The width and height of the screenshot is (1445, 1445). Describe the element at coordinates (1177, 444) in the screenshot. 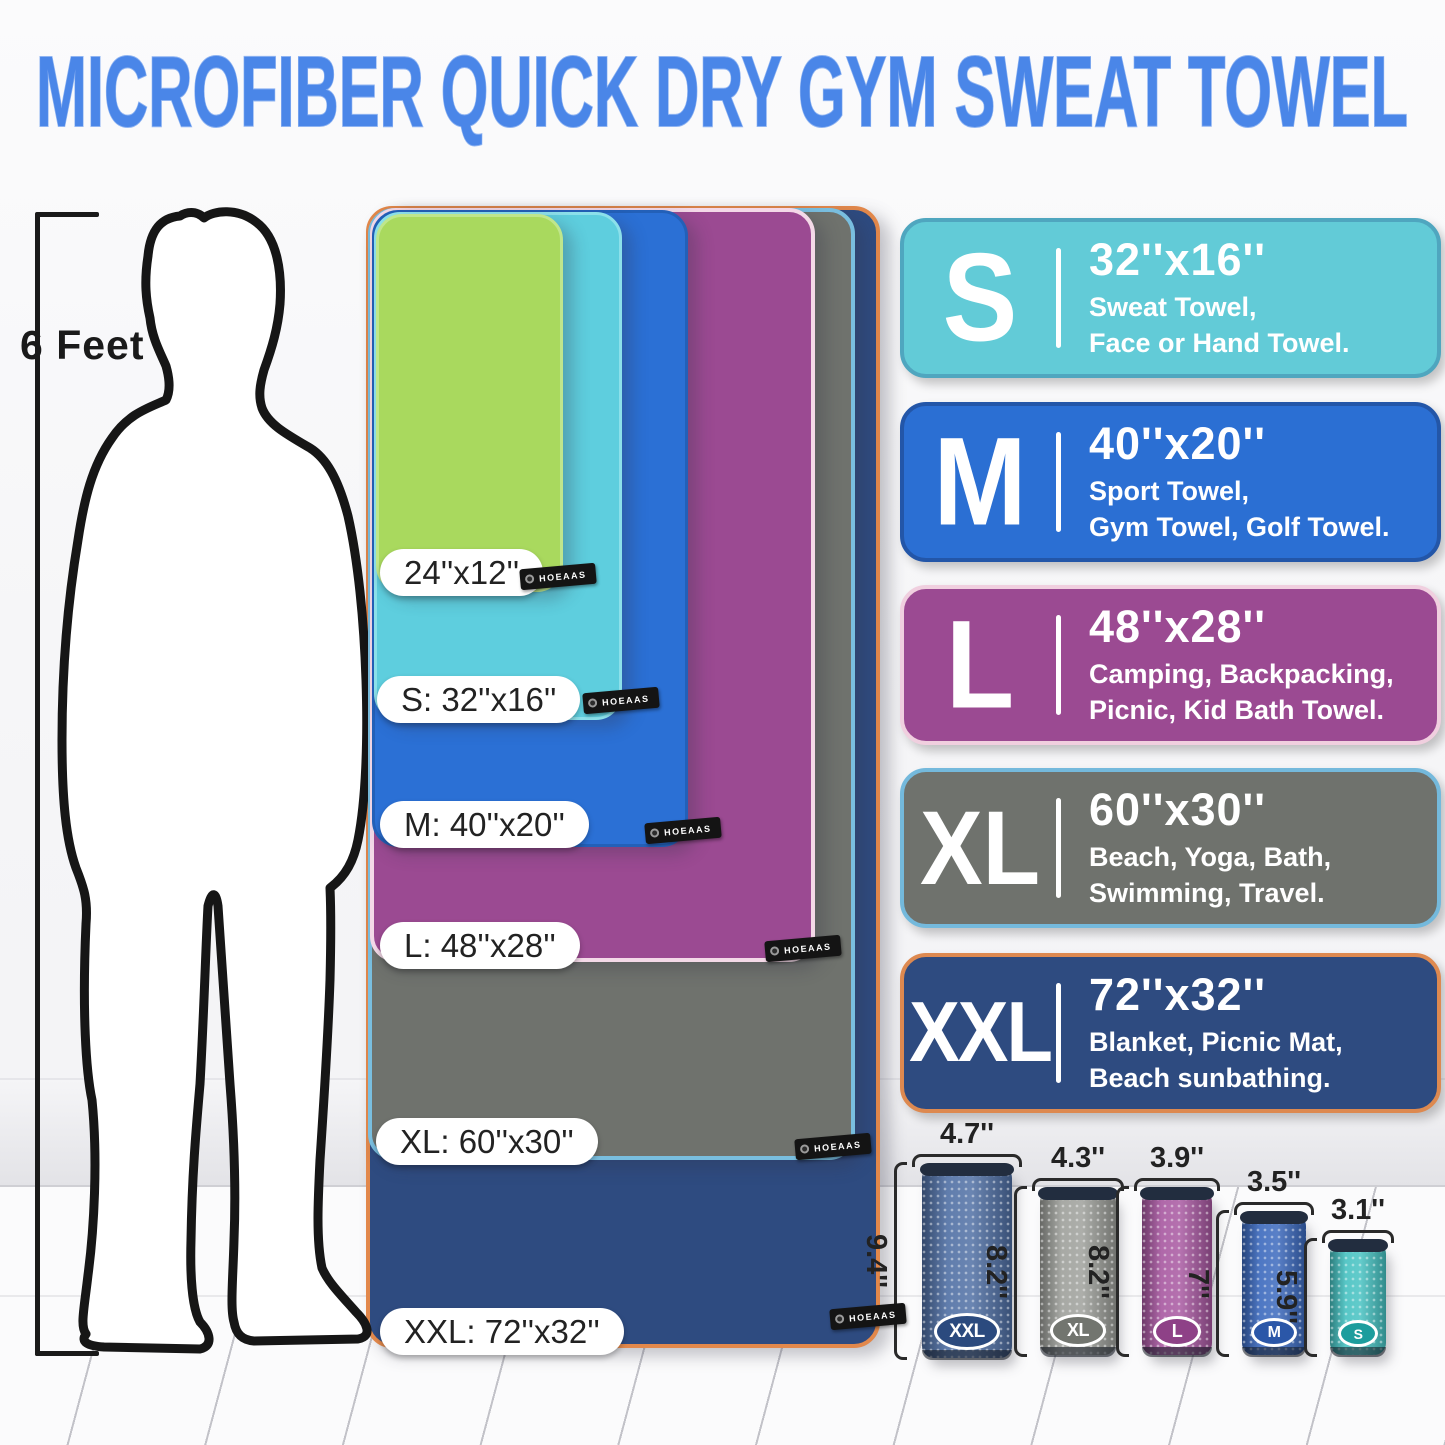

I see `card-dimensions: 40''x20''` at that location.